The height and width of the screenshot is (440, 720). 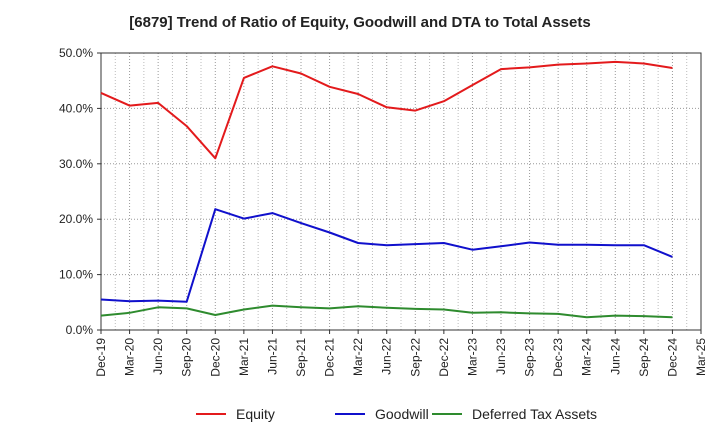 What do you see at coordinates (587, 357) in the screenshot?
I see `x-tick-label: Mar-24` at bounding box center [587, 357].